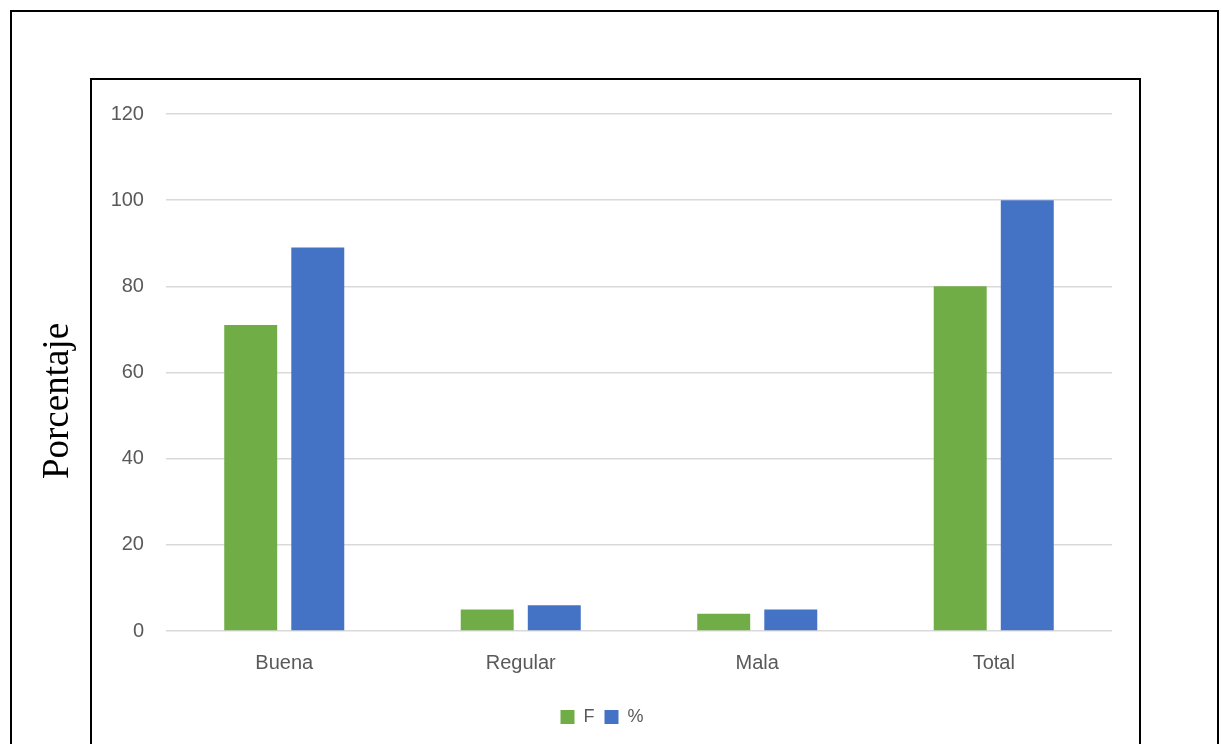 The width and height of the screenshot is (1221, 744). What do you see at coordinates (127, 198) in the screenshot?
I see `y-tick-label: 100` at bounding box center [127, 198].